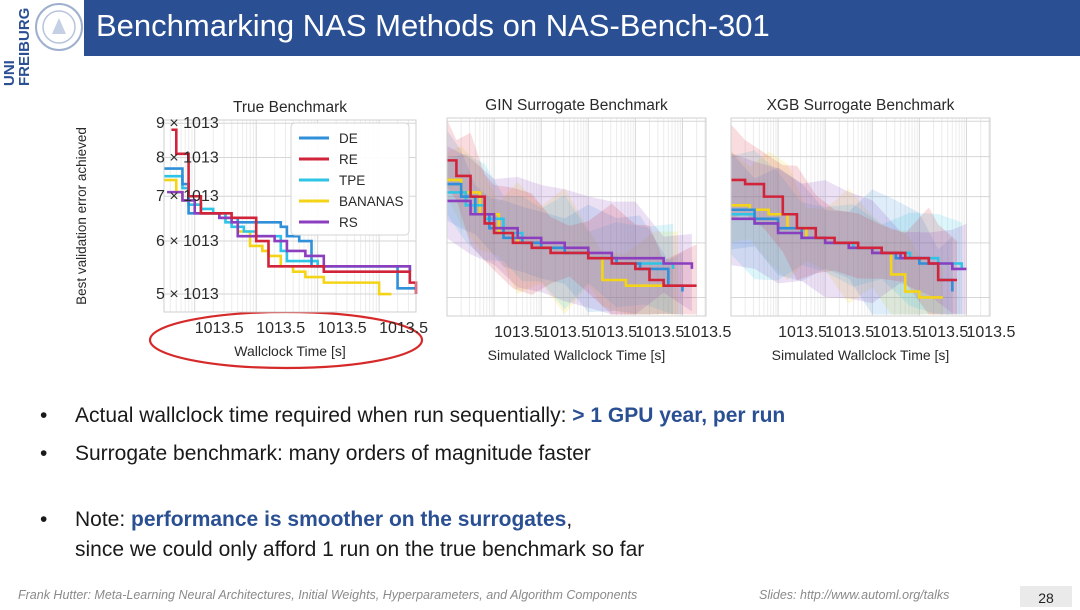  What do you see at coordinates (371, 201) in the screenshot?
I see `legend-label-bananas: BANANAS` at bounding box center [371, 201].